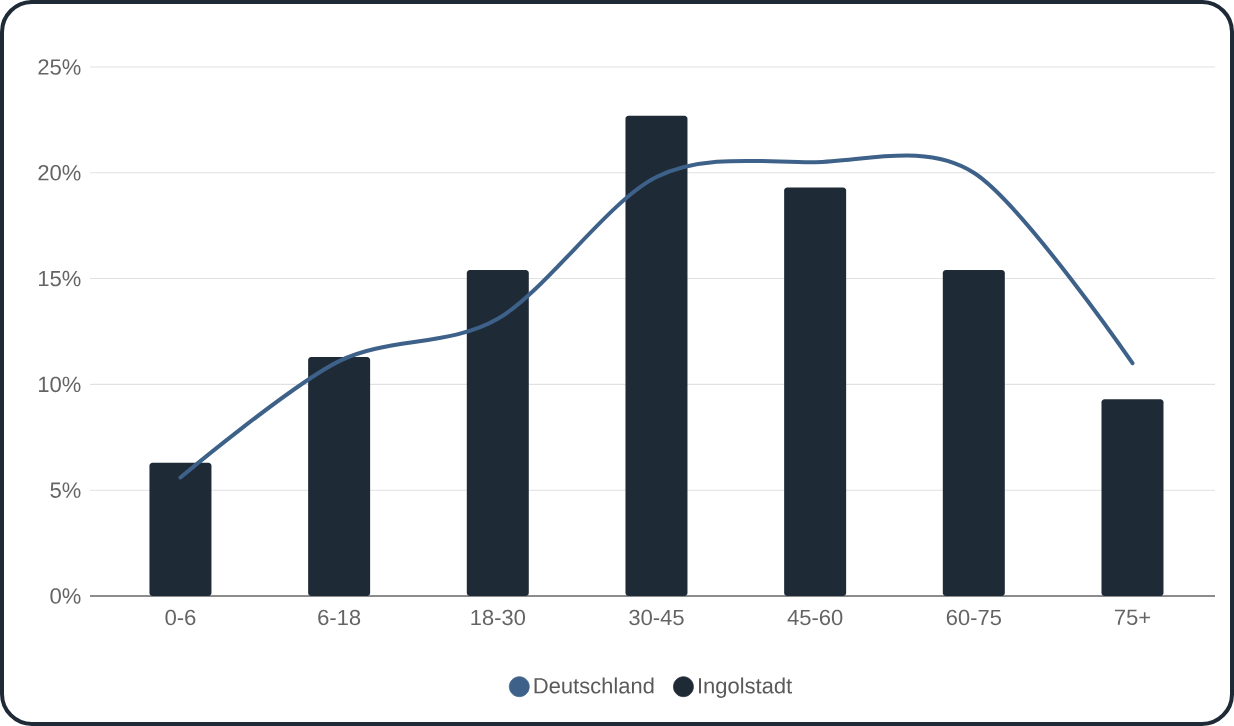 The width and height of the screenshot is (1234, 726). Describe the element at coordinates (594, 685) in the screenshot. I see `legend-label: Deutschland` at that location.